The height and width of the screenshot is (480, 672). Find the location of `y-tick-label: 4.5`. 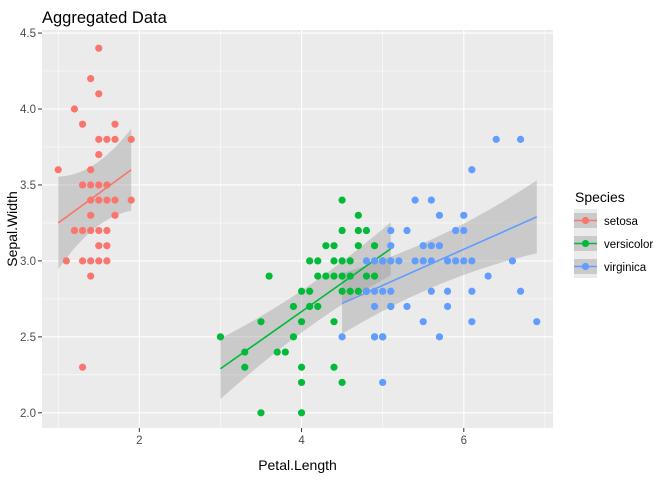

y-tick-label: 4.5 is located at coordinates (28, 34).